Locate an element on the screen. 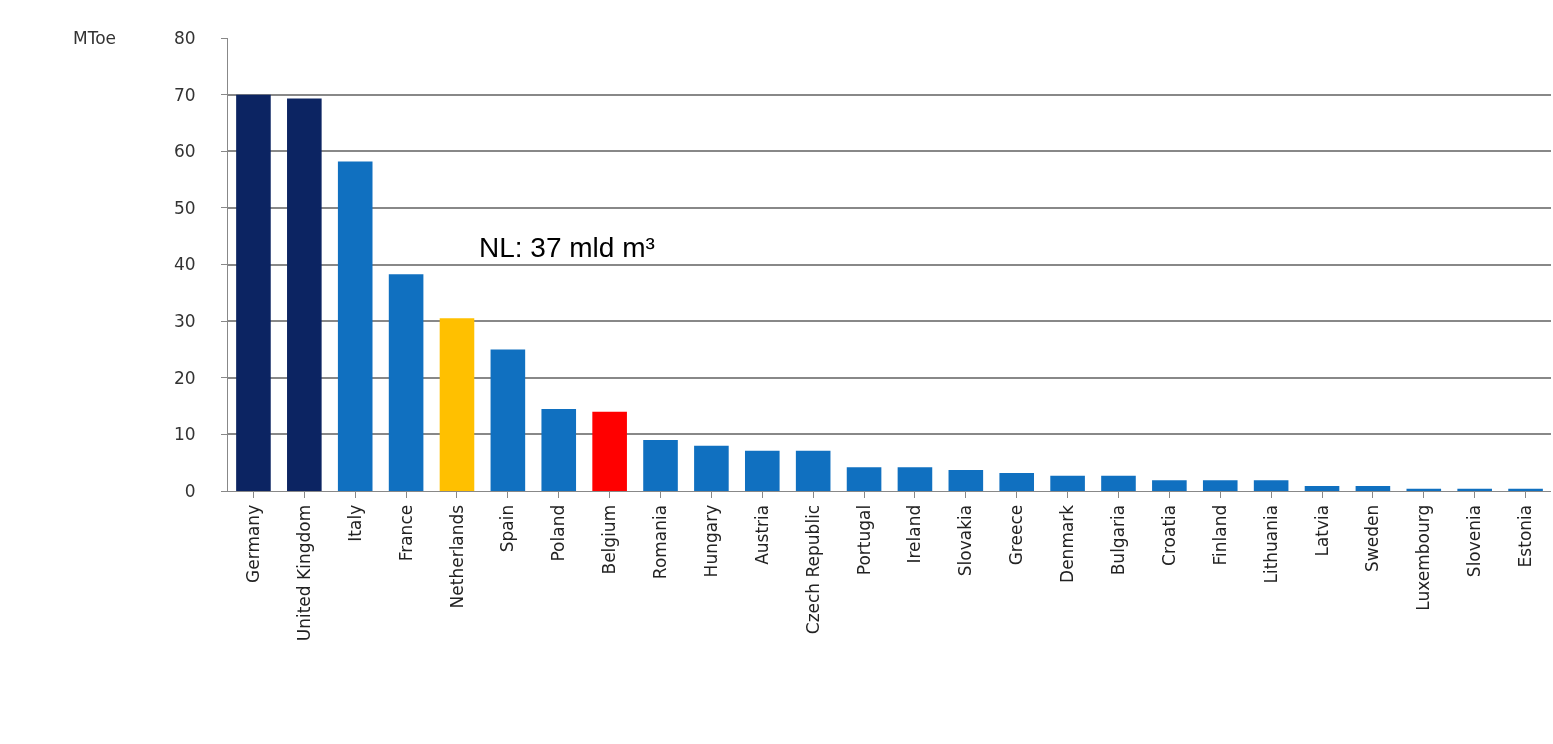 The image size is (1553, 744). x-tick-label: Greece is located at coordinates (1016, 535).